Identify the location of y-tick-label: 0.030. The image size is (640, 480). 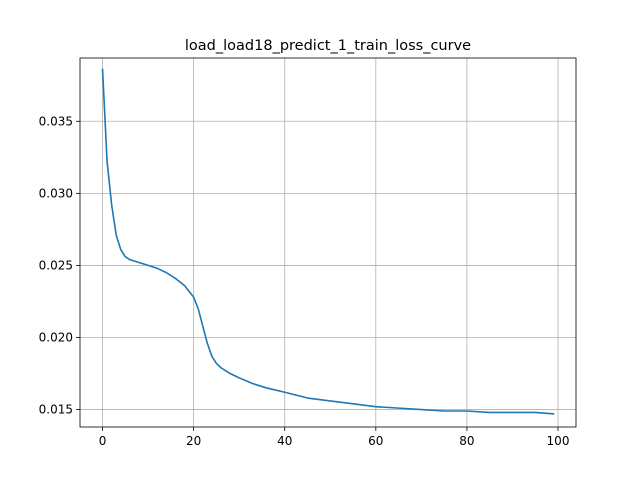
(56, 193).